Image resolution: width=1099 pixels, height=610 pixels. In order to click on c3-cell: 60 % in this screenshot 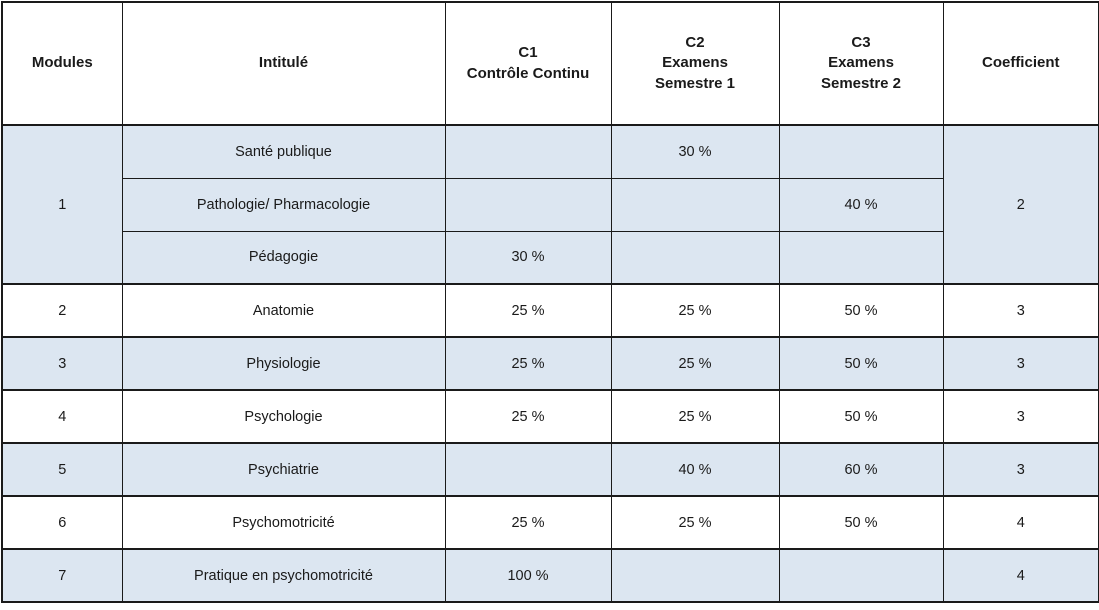, I will do `click(861, 469)`.